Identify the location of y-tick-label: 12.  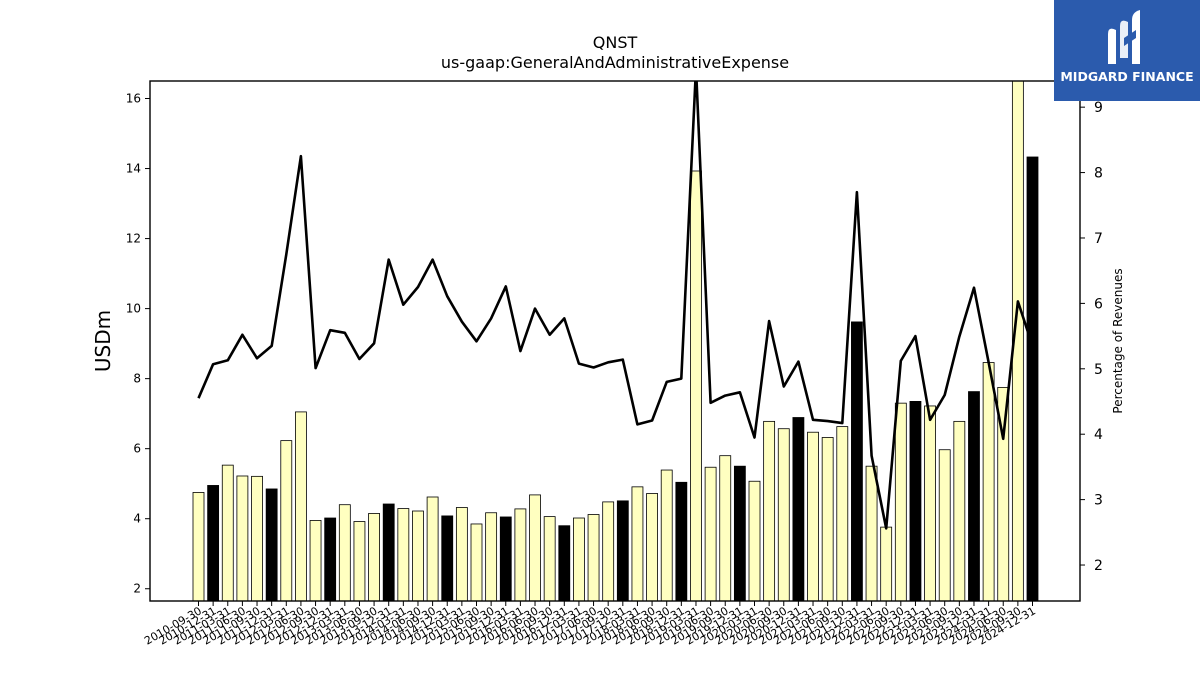
(133, 239).